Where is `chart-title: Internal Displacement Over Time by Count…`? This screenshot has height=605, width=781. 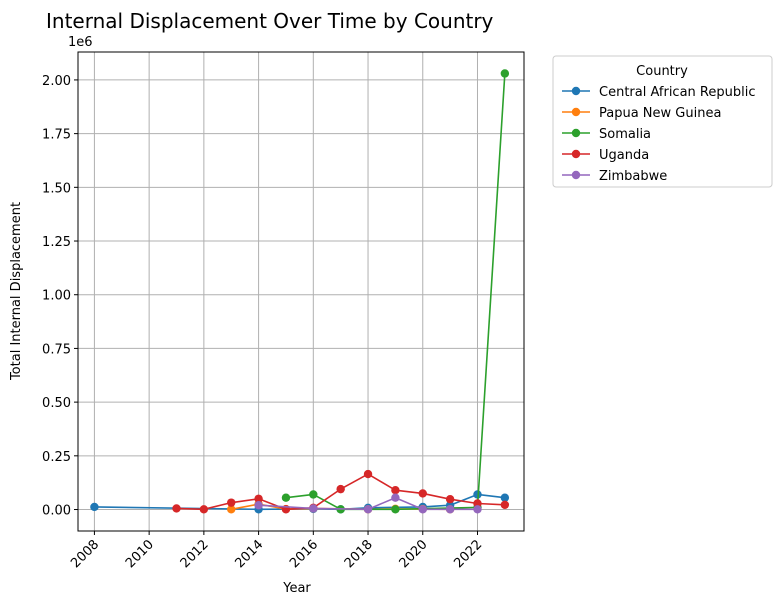 chart-title: Internal Displacement Over Time by Count… is located at coordinates (270, 21).